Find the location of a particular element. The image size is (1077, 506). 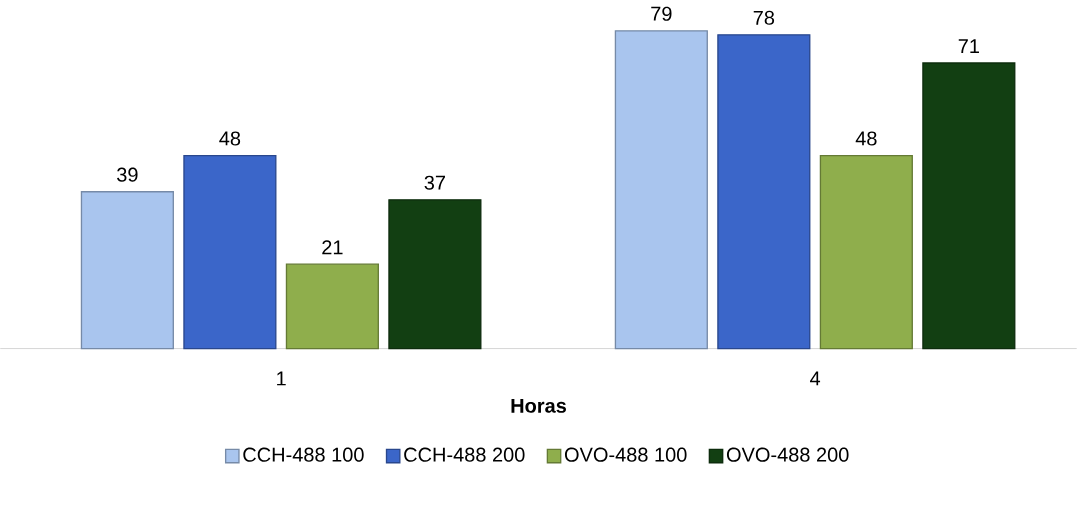

data-label: 71 is located at coordinates (968, 46).